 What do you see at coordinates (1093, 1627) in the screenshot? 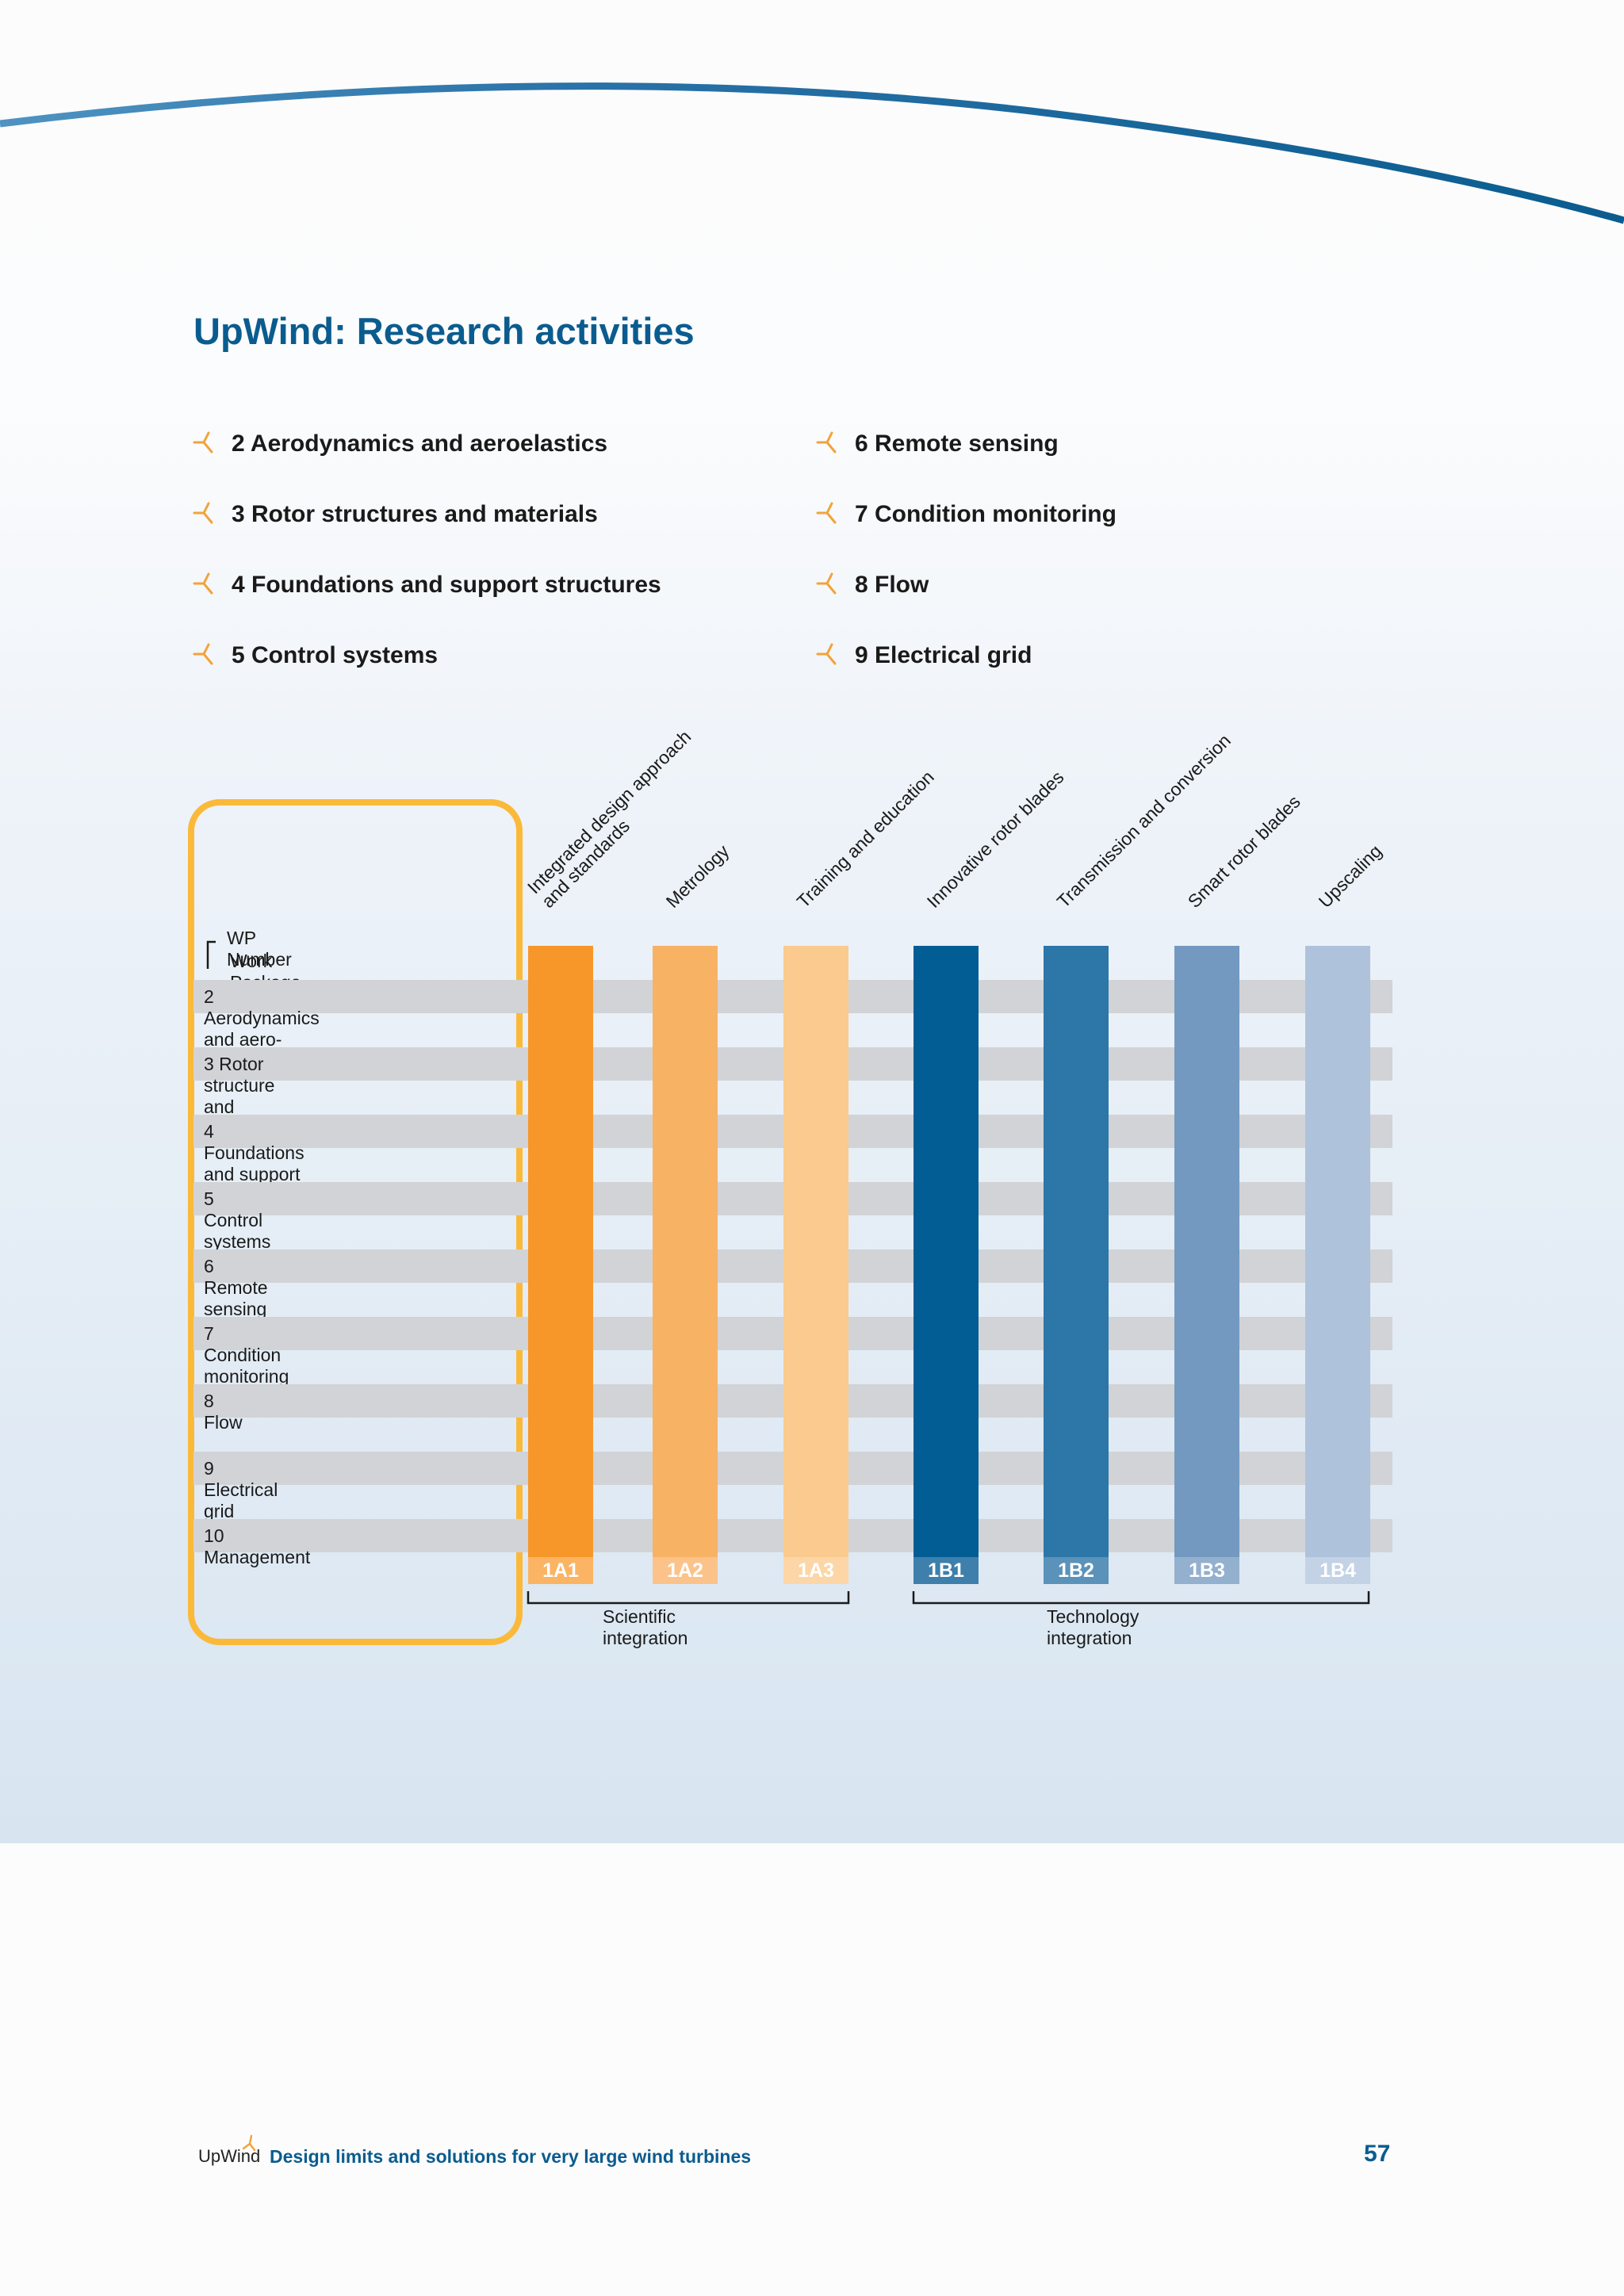
I see `technology-integration-label: Technology integration` at bounding box center [1093, 1627].